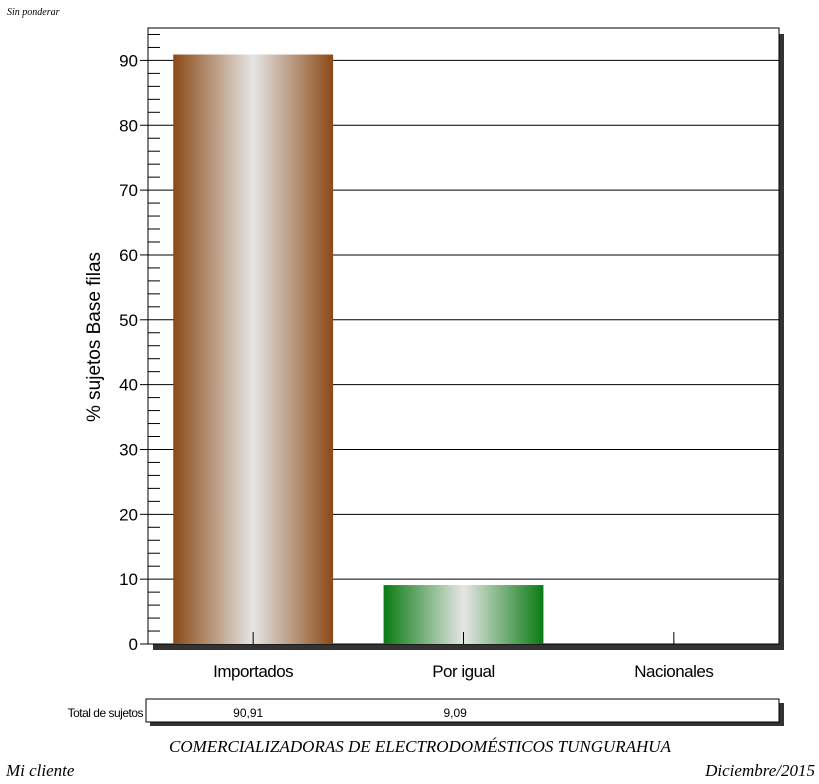  I want to click on x-category-label: Por igual, so click(463, 671).